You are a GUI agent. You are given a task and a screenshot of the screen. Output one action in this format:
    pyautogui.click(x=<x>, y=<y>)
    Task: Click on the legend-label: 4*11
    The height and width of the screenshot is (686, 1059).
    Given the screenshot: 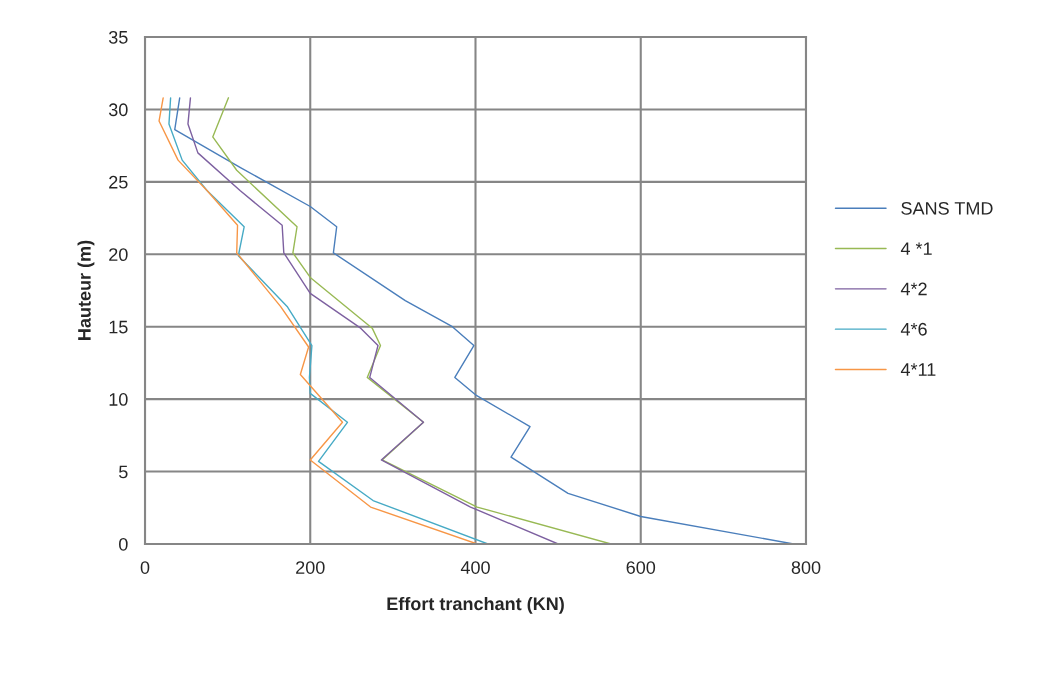 What is the action you would take?
    pyautogui.click(x=918, y=369)
    